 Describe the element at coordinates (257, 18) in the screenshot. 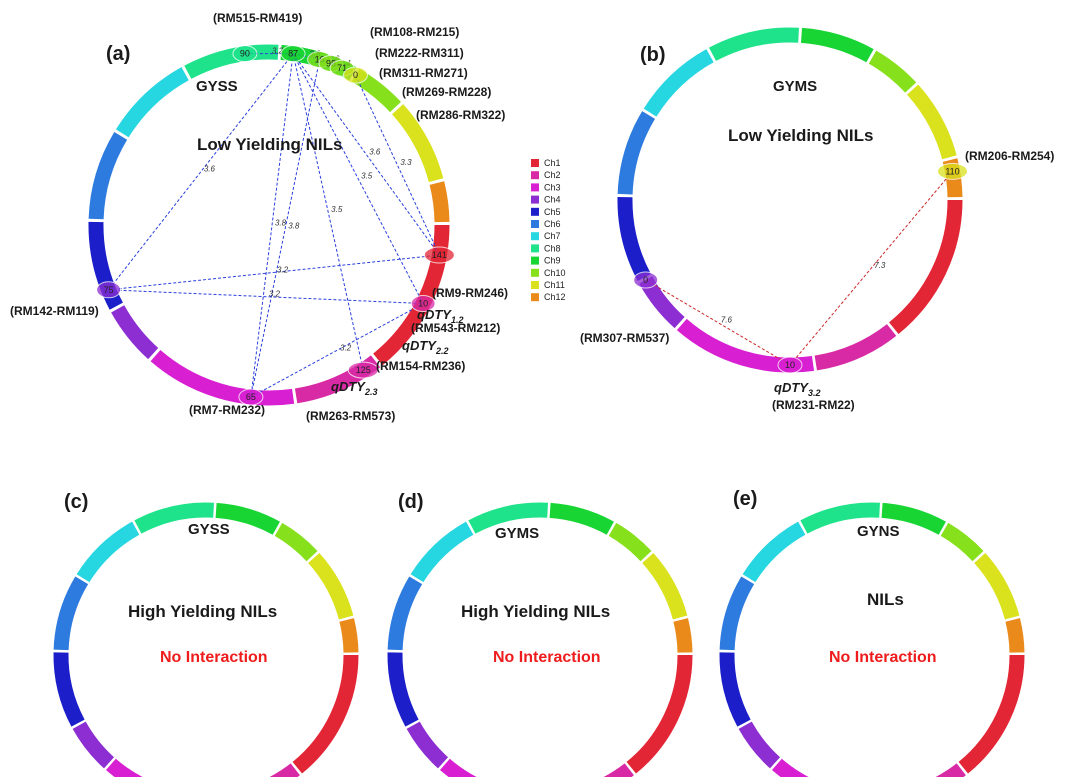

I see `marker-label: (RM515-RM419)` at that location.